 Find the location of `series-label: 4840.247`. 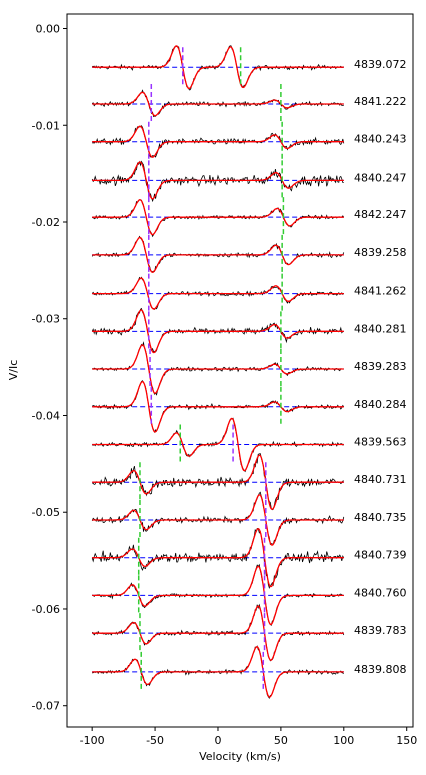

series-label: 4840.247 is located at coordinates (380, 177).